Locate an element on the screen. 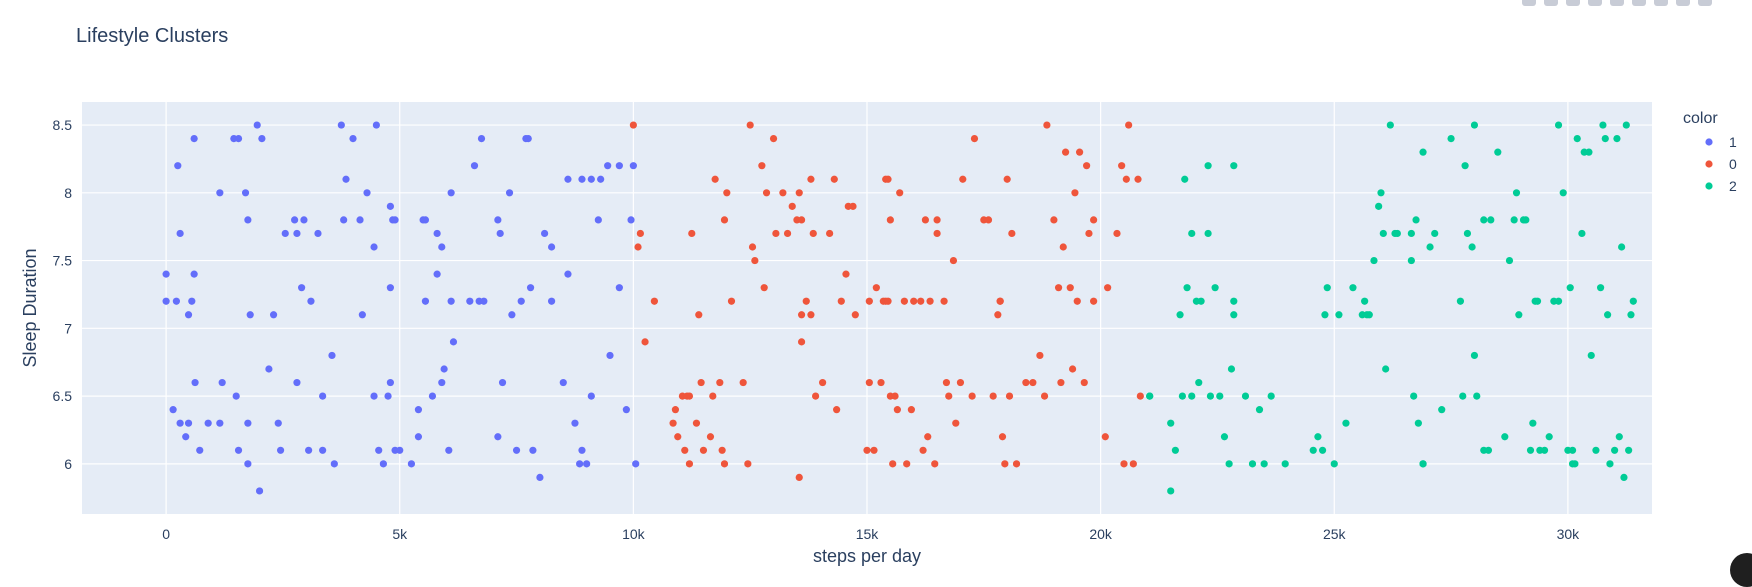  y-tick-label: 7 is located at coordinates (68, 328).